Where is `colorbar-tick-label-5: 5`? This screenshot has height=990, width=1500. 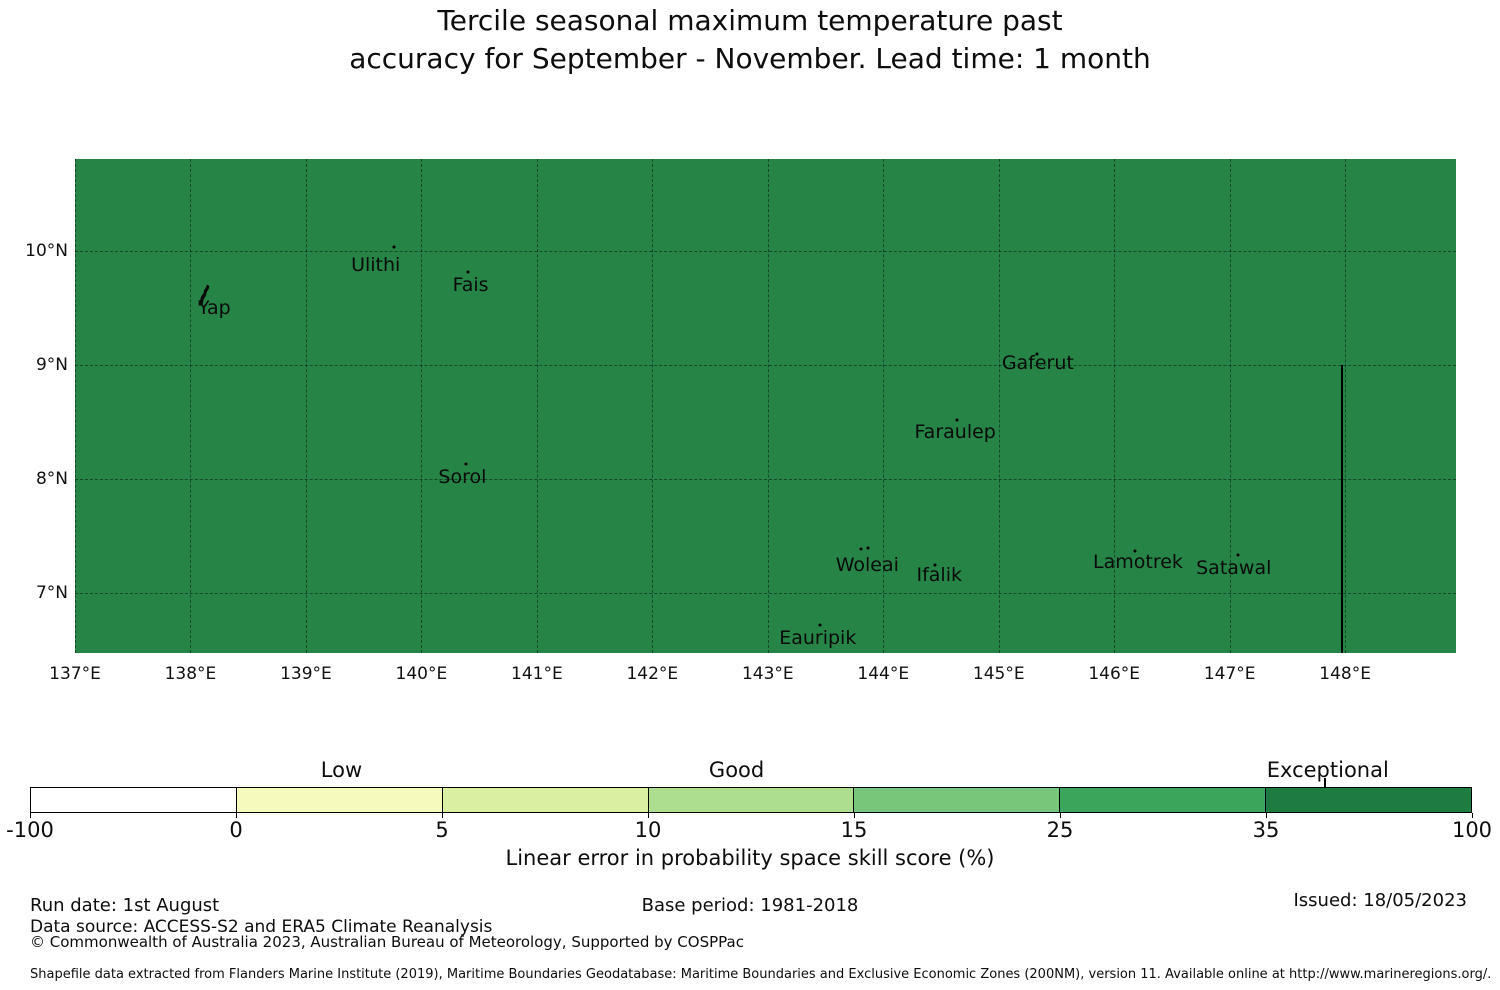
colorbar-tick-label-5: 5 is located at coordinates (442, 830).